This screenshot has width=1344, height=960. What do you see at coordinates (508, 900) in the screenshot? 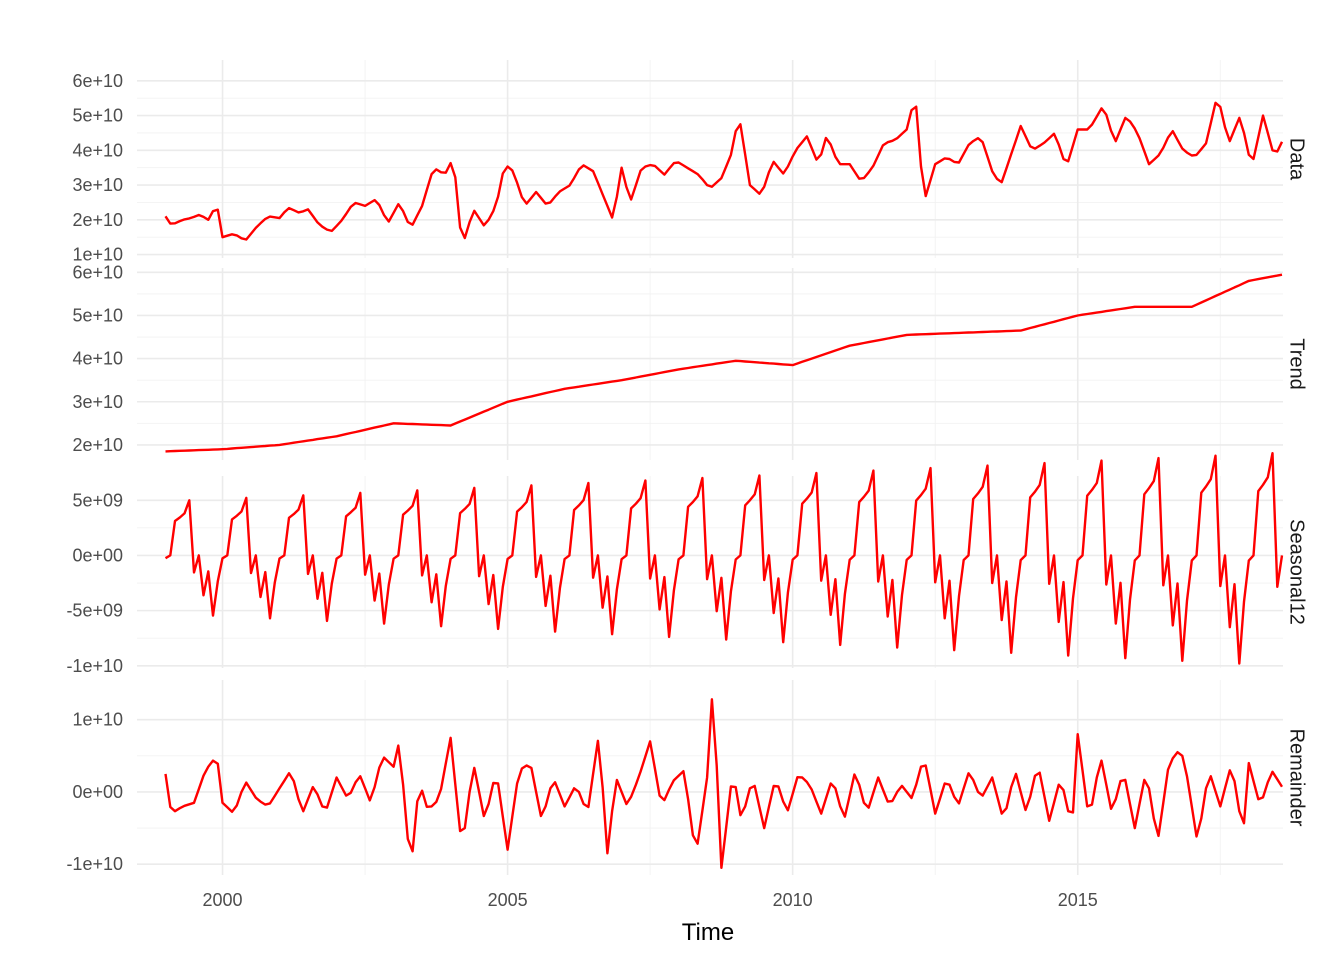
I see `x-tick-label: 2005` at bounding box center [508, 900].